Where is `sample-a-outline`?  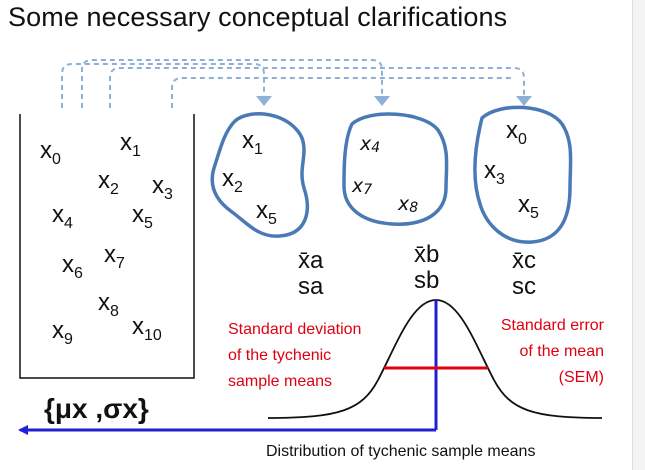 sample-a-outline is located at coordinates (259, 175).